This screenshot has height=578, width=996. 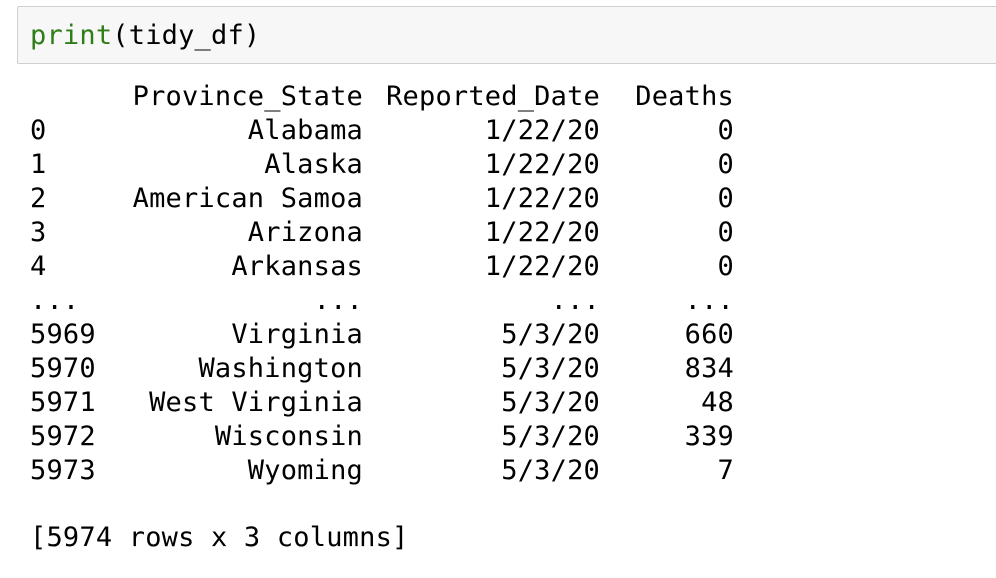 I want to click on table-row: 3 Arizona 1/22/20 0, so click(x=382, y=233).